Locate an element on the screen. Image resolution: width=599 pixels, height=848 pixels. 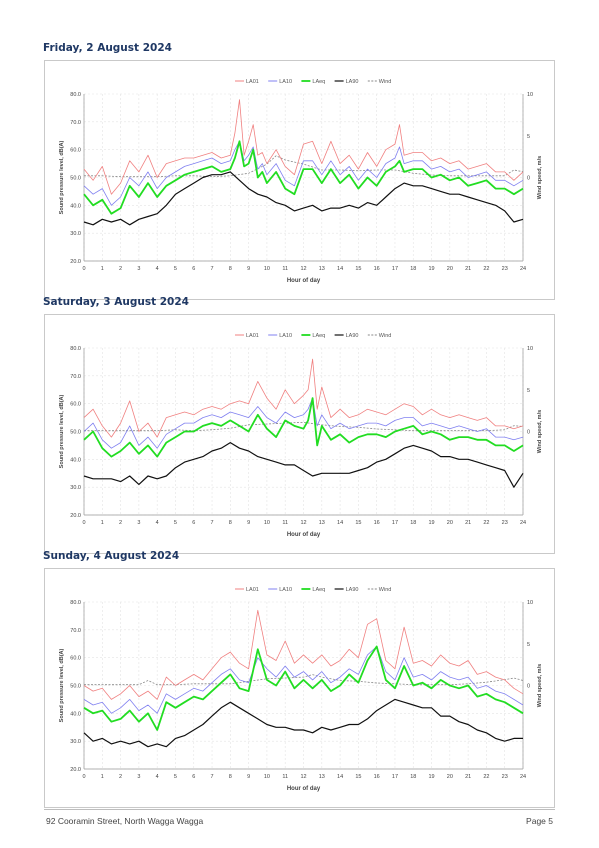
x-tick-label: 21 is located at coordinates (468, 777).